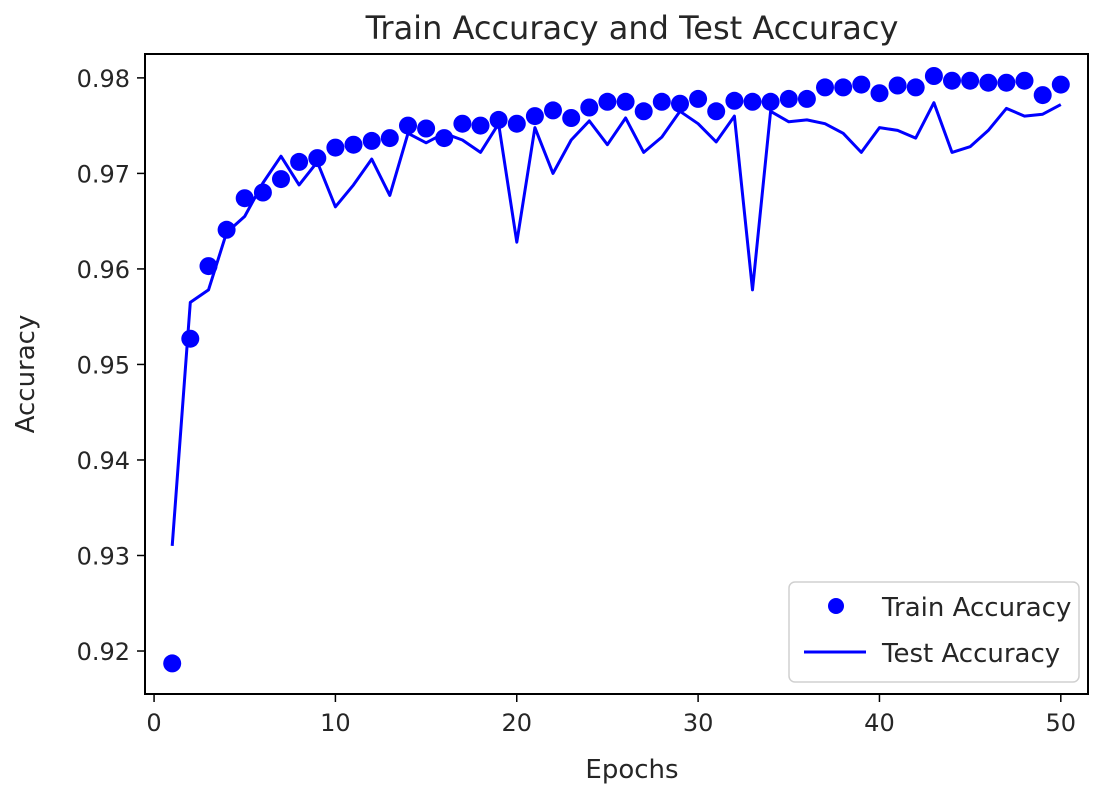 Image resolution: width=1116 pixels, height=785 pixels. I want to click on legend: Train Accuracy Test Accuracy, so click(934, 632).